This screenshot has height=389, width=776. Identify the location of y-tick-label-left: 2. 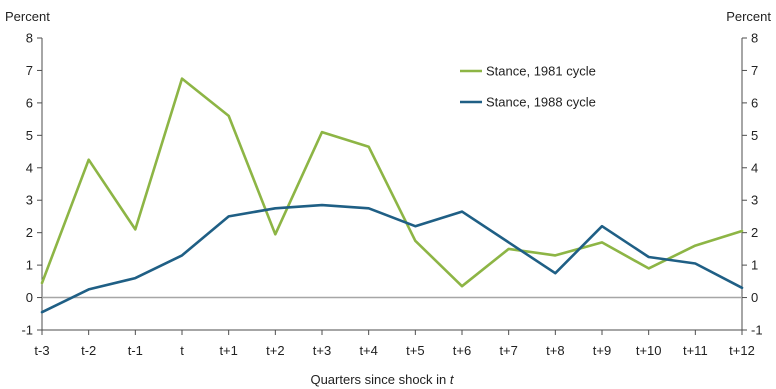
(29, 232).